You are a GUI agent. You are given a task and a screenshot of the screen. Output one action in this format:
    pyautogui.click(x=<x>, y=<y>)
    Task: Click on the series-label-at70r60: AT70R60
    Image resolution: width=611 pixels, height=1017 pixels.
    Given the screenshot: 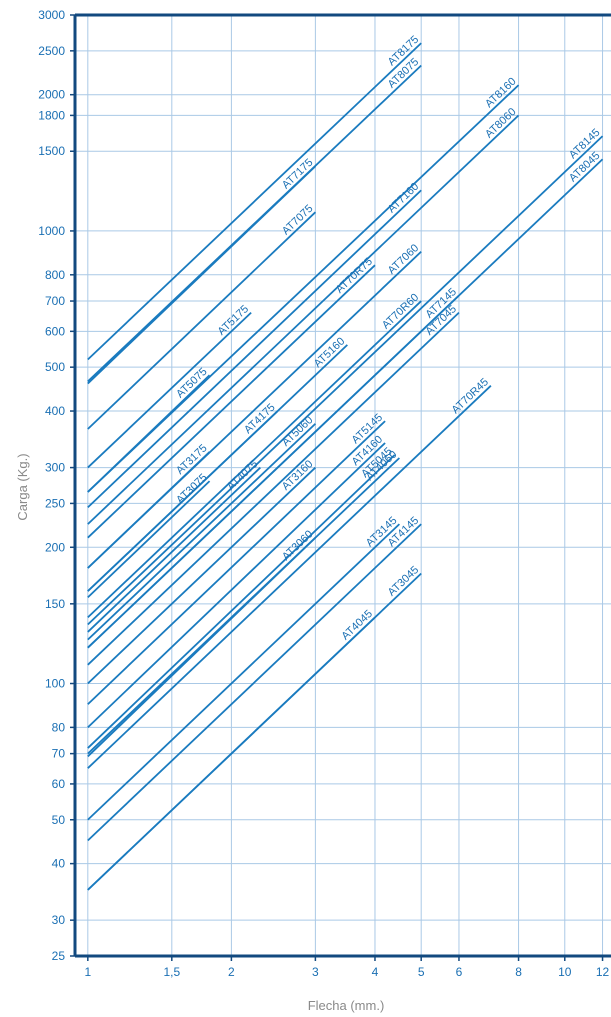 What is the action you would take?
    pyautogui.click(x=400, y=311)
    